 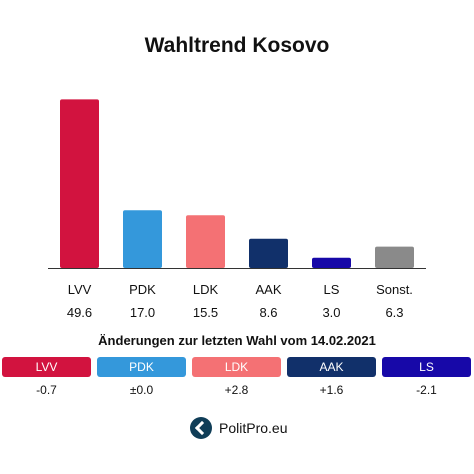 What do you see at coordinates (426, 367) in the screenshot?
I see `change-label: LS` at bounding box center [426, 367].